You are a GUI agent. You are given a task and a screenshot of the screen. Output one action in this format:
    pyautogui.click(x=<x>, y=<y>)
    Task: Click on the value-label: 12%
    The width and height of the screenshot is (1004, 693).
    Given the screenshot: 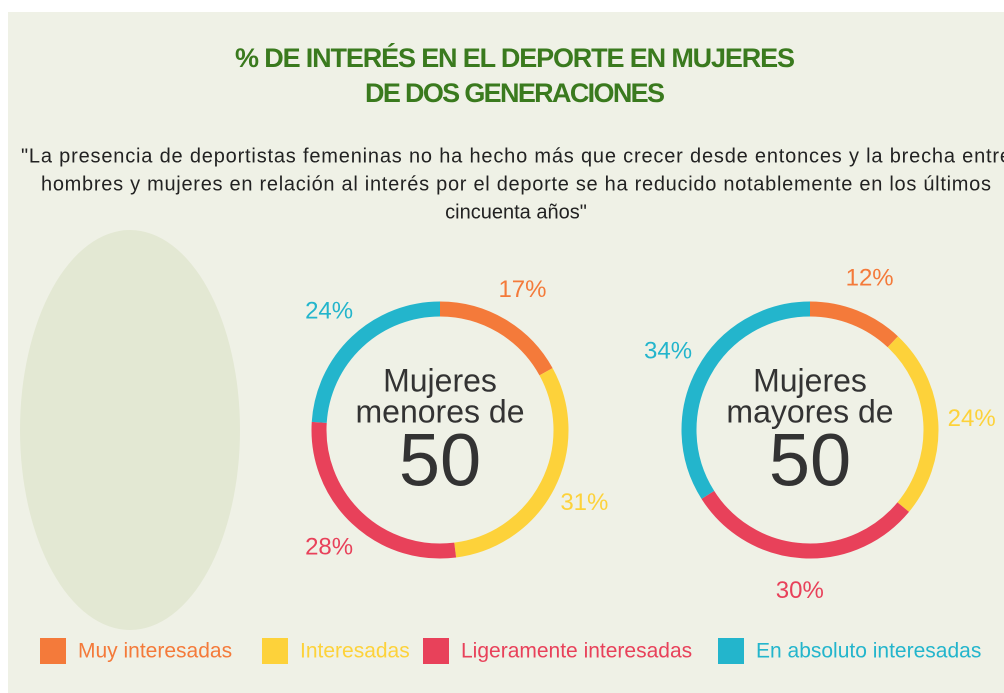 What is the action you would take?
    pyautogui.click(x=870, y=278)
    